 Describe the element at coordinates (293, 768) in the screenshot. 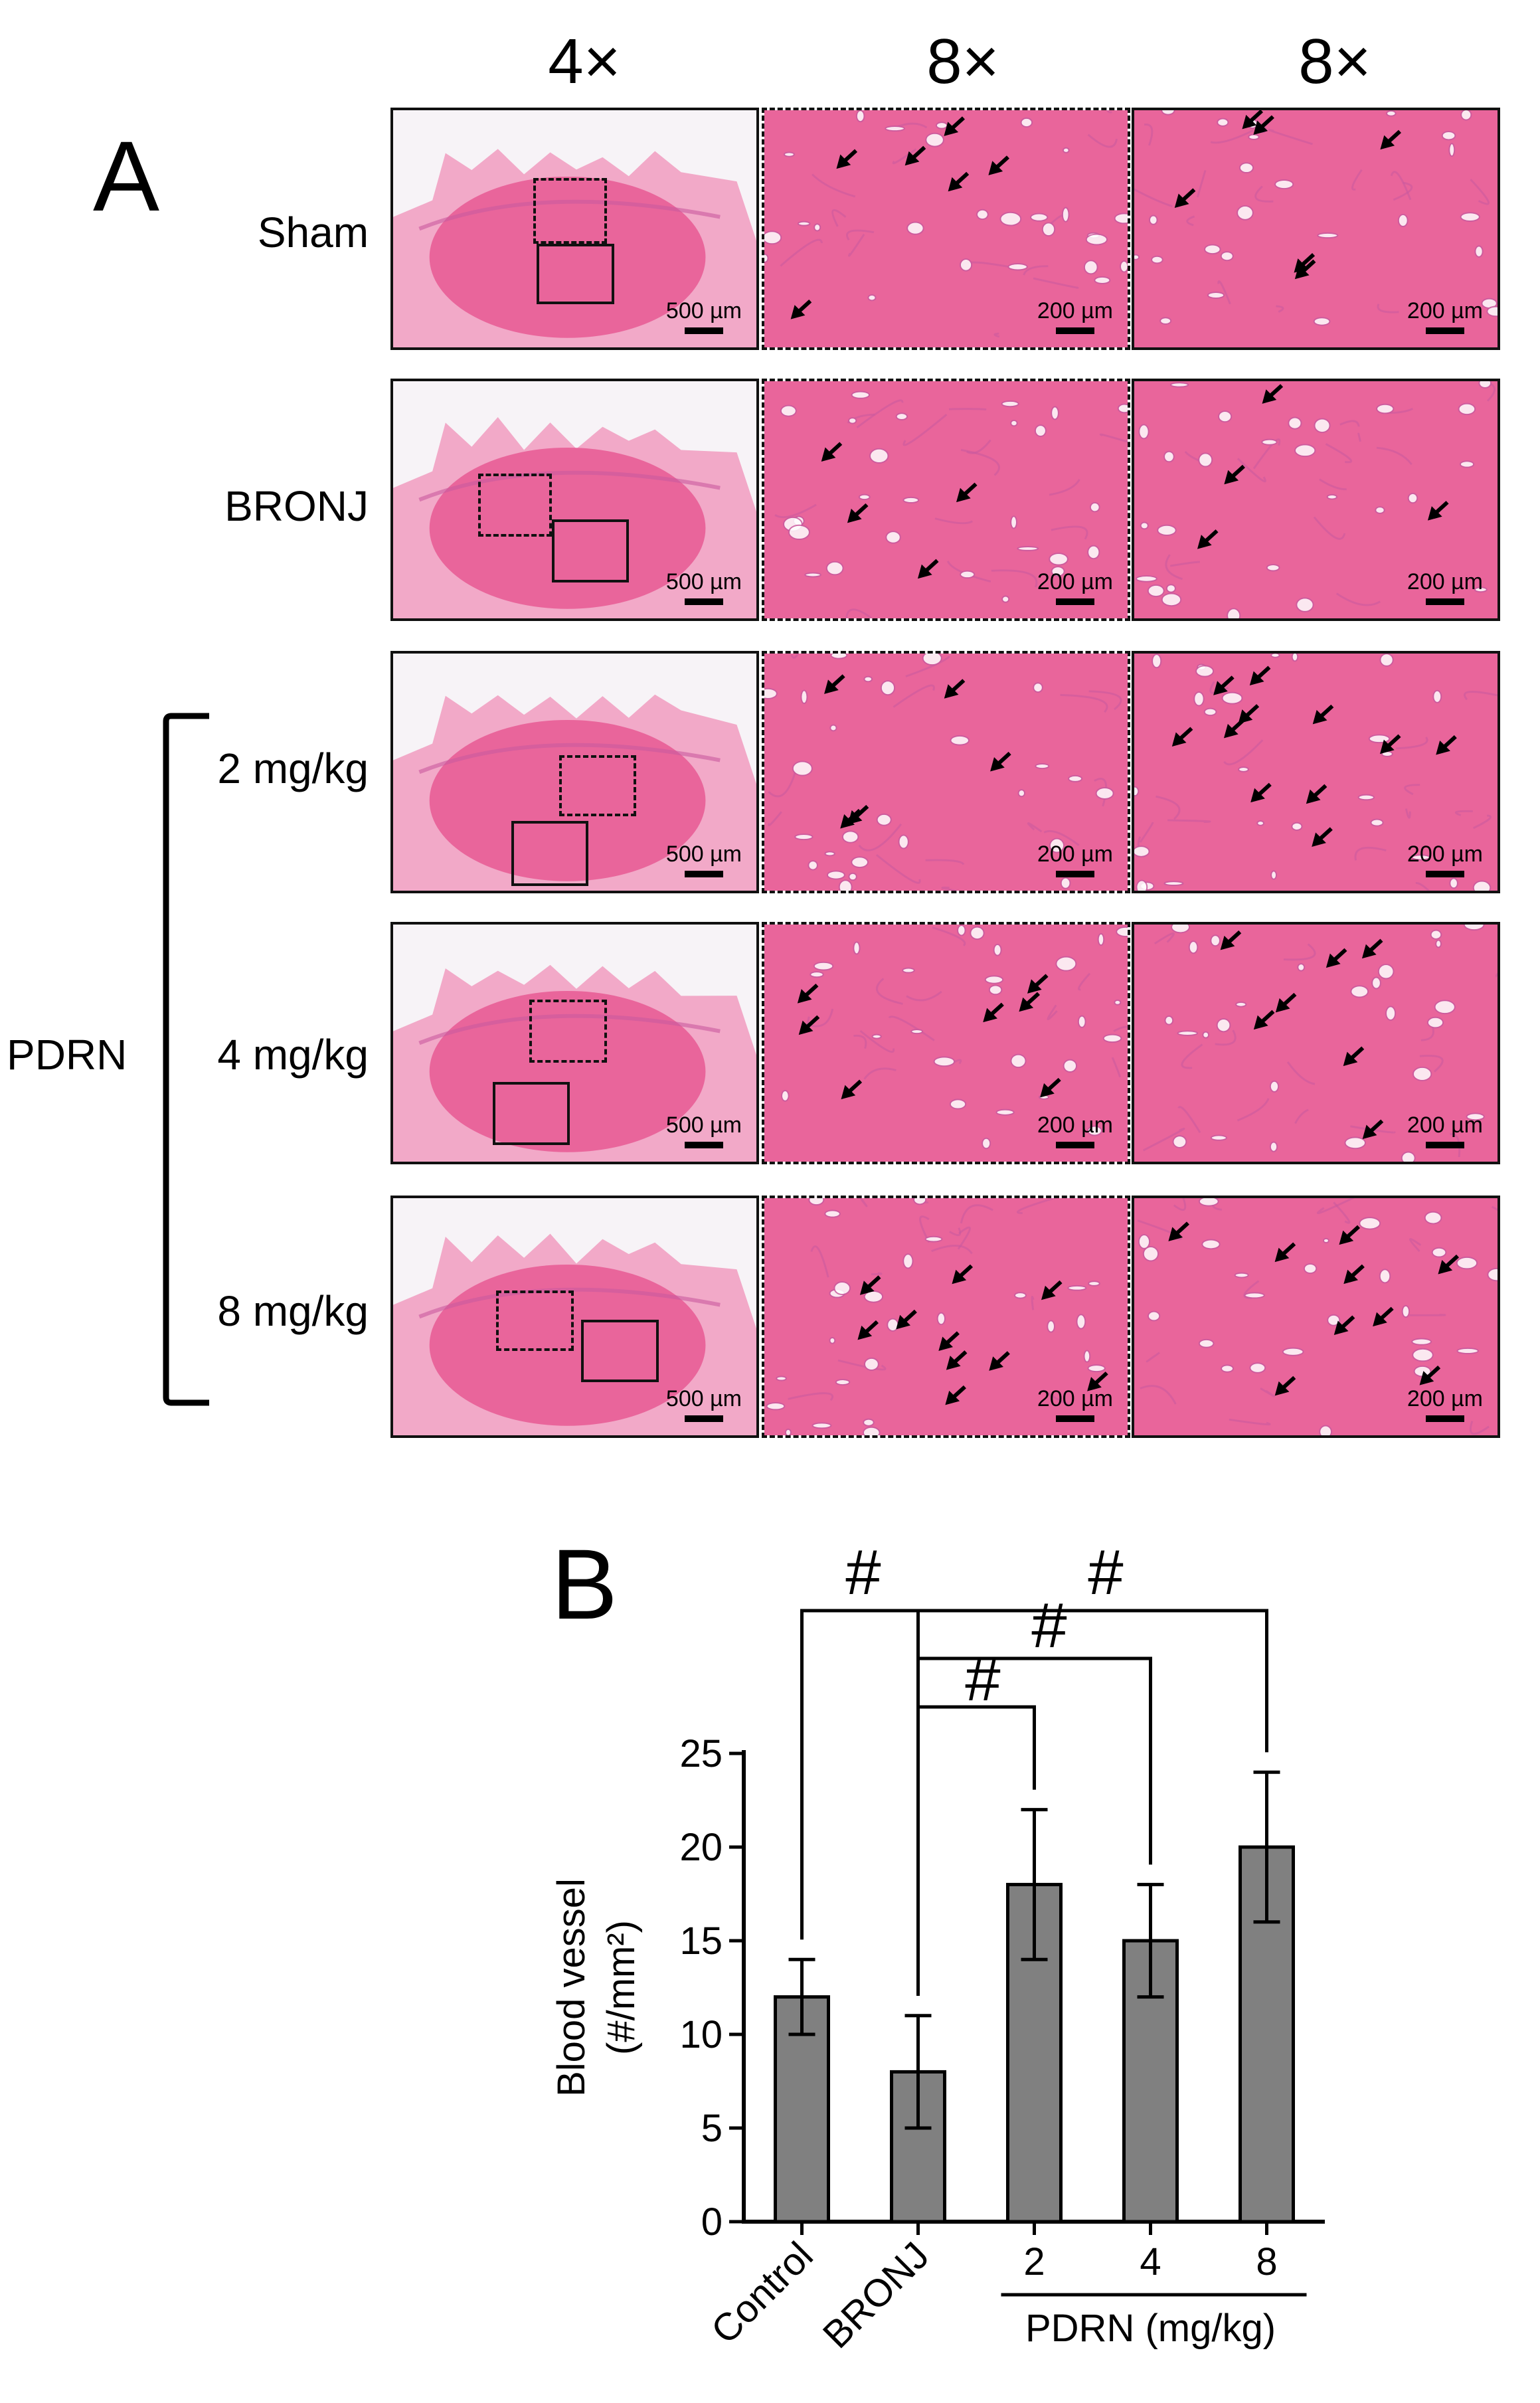

I see `row-label-2mgkg: 2 mg/kg` at that location.